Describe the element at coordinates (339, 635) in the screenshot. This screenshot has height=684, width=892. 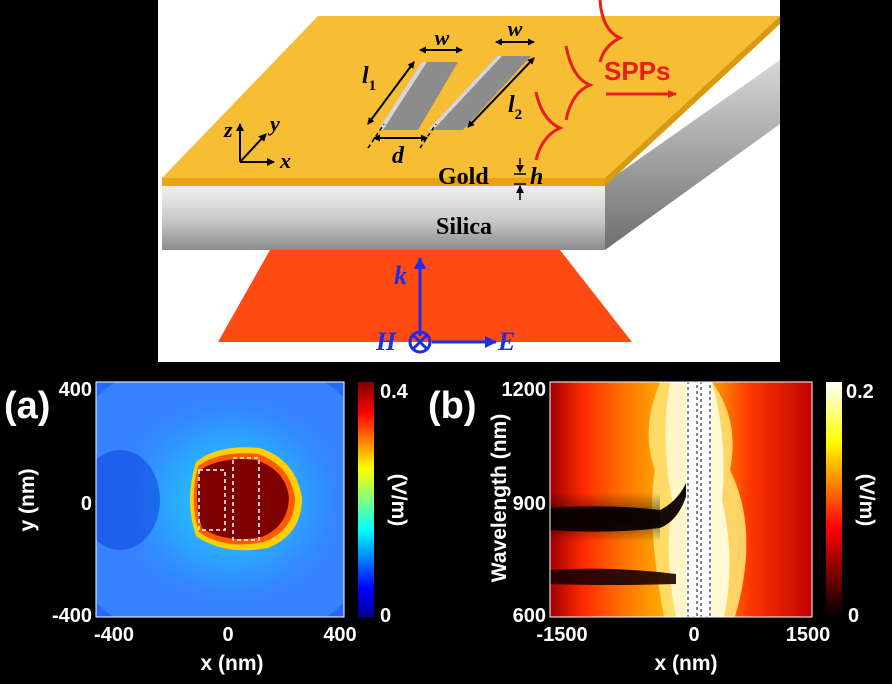
I see `panel-a-xtick-max: 400` at that location.